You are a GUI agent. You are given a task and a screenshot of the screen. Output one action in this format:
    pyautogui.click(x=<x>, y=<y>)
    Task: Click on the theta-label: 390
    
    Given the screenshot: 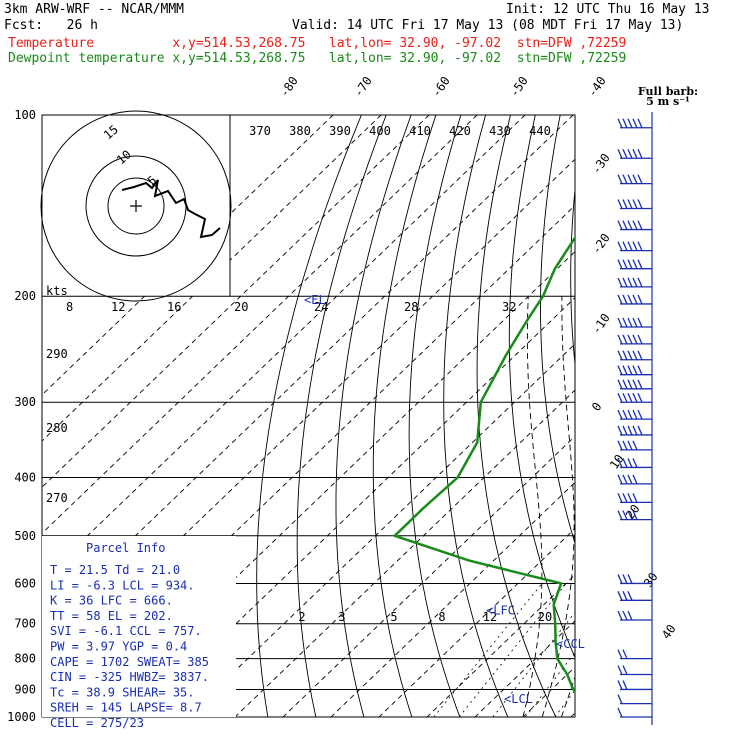 What is the action you would take?
    pyautogui.click(x=340, y=131)
    